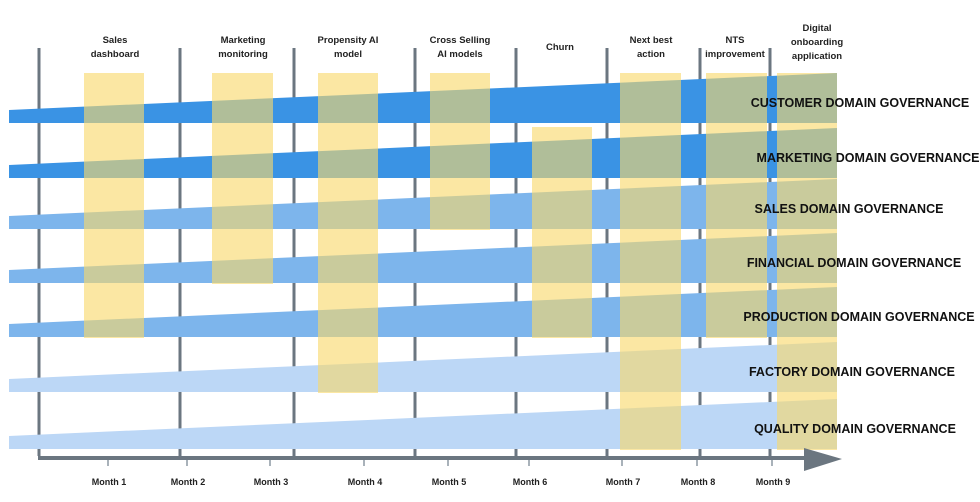 The height and width of the screenshot is (502, 980). What do you see at coordinates (698, 482) in the screenshot?
I see `month-label-month-8: Month 8` at bounding box center [698, 482].